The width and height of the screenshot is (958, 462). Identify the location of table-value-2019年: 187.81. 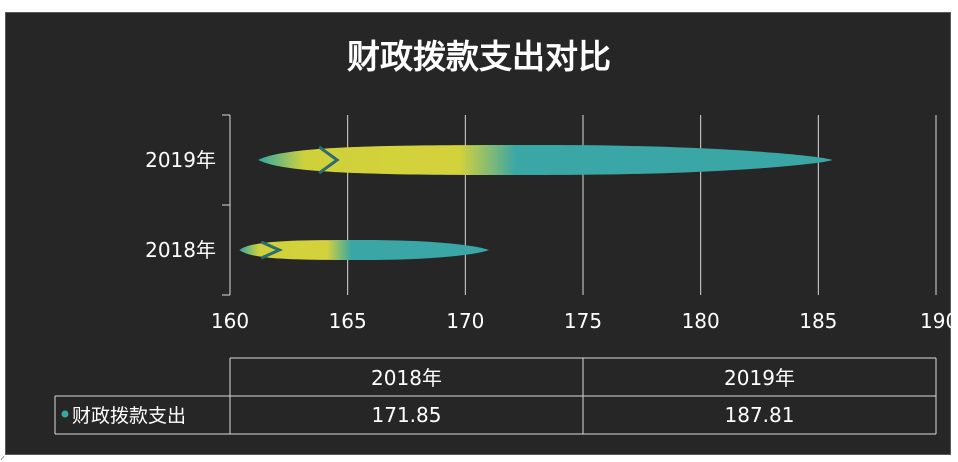
(760, 415).